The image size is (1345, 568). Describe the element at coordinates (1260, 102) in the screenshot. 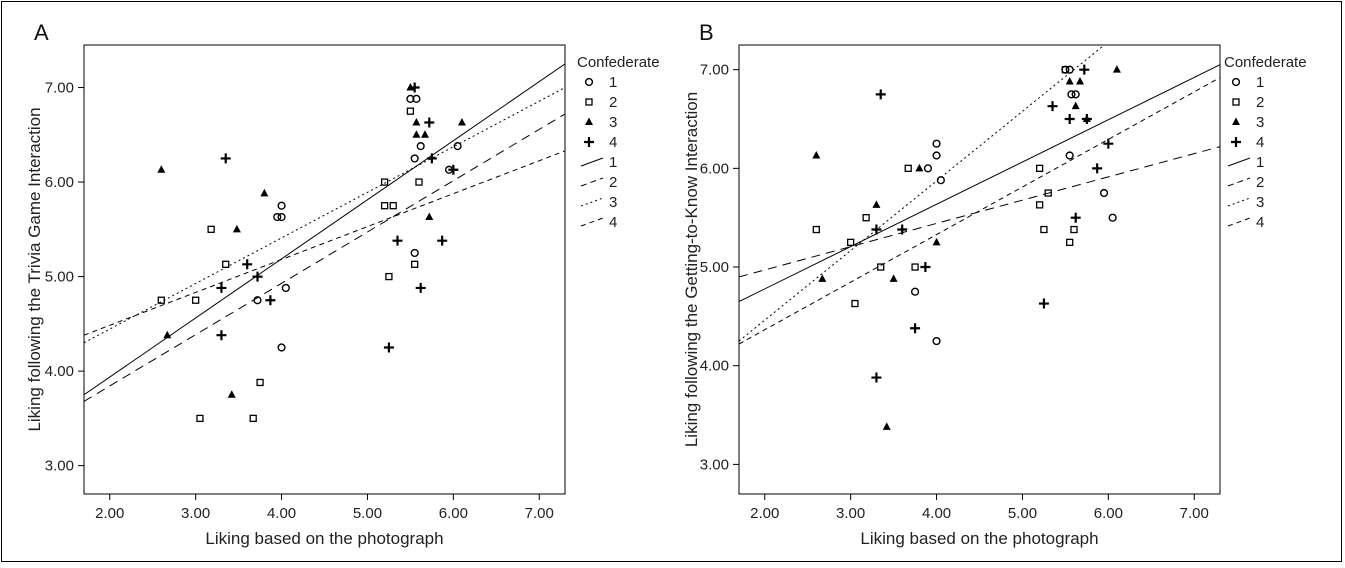

I see `legend-entry-label: 2` at that location.